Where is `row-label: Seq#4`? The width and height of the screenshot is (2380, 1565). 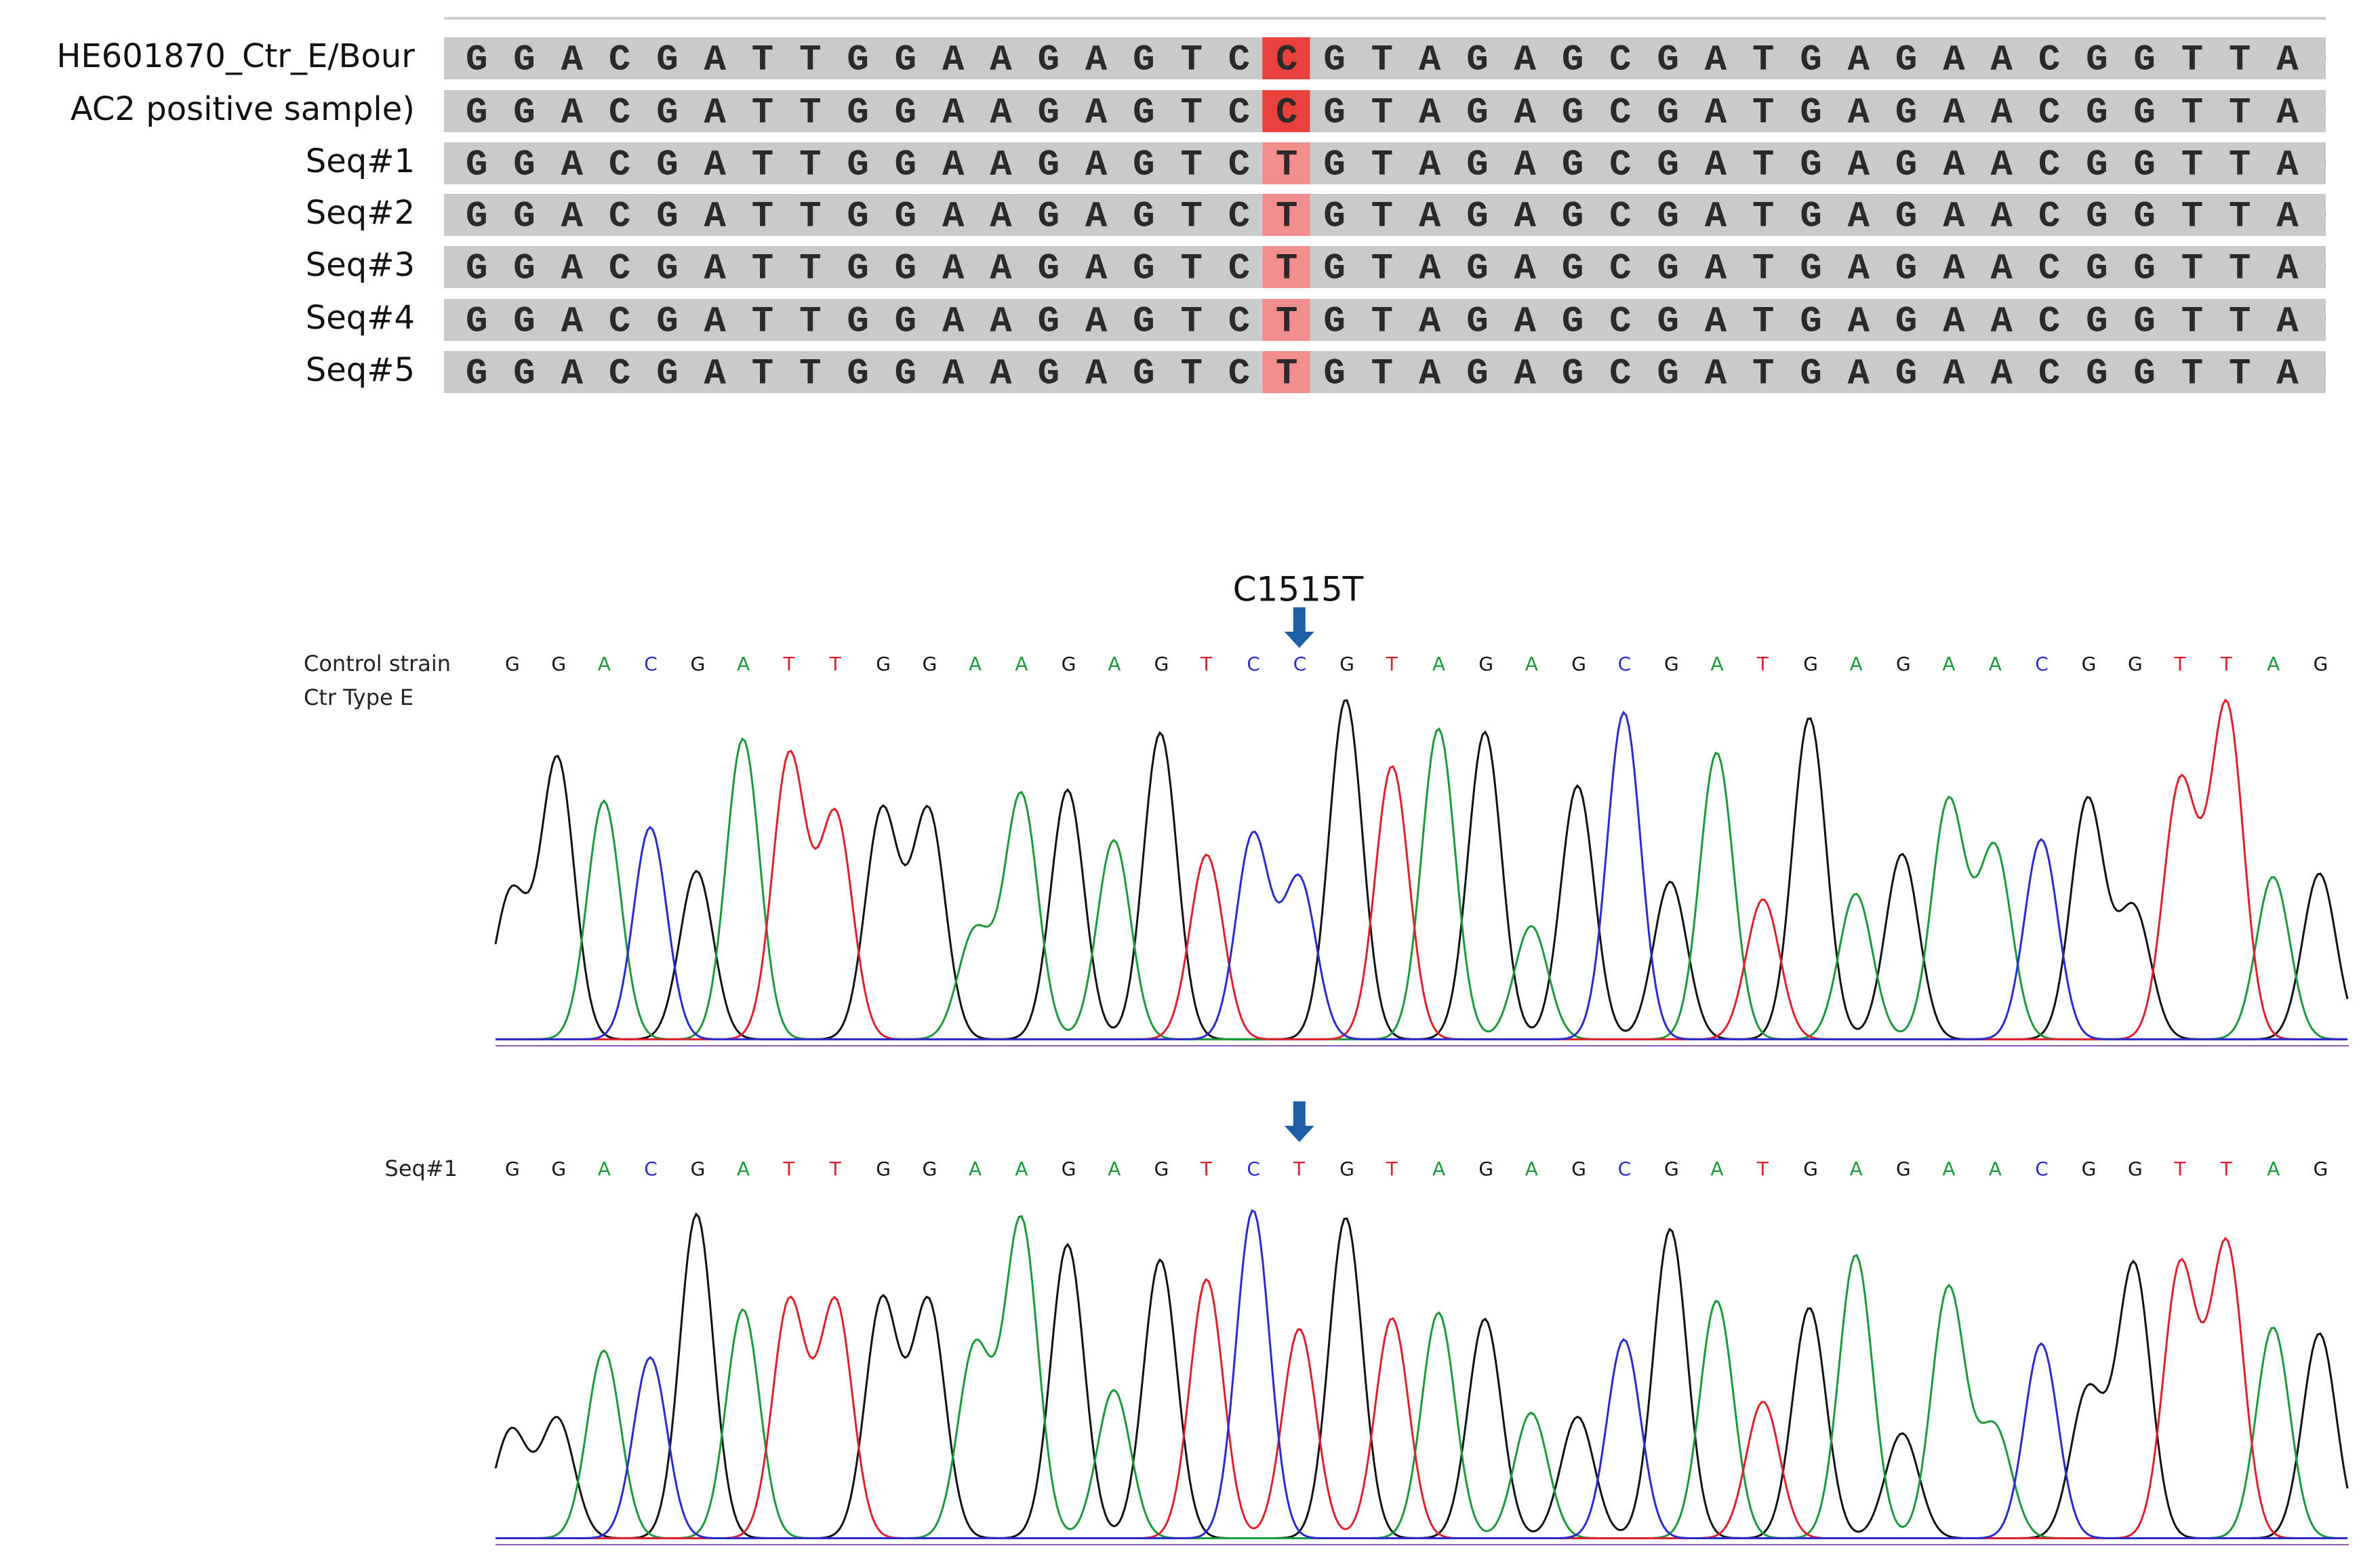 row-label: Seq#4 is located at coordinates (361, 318).